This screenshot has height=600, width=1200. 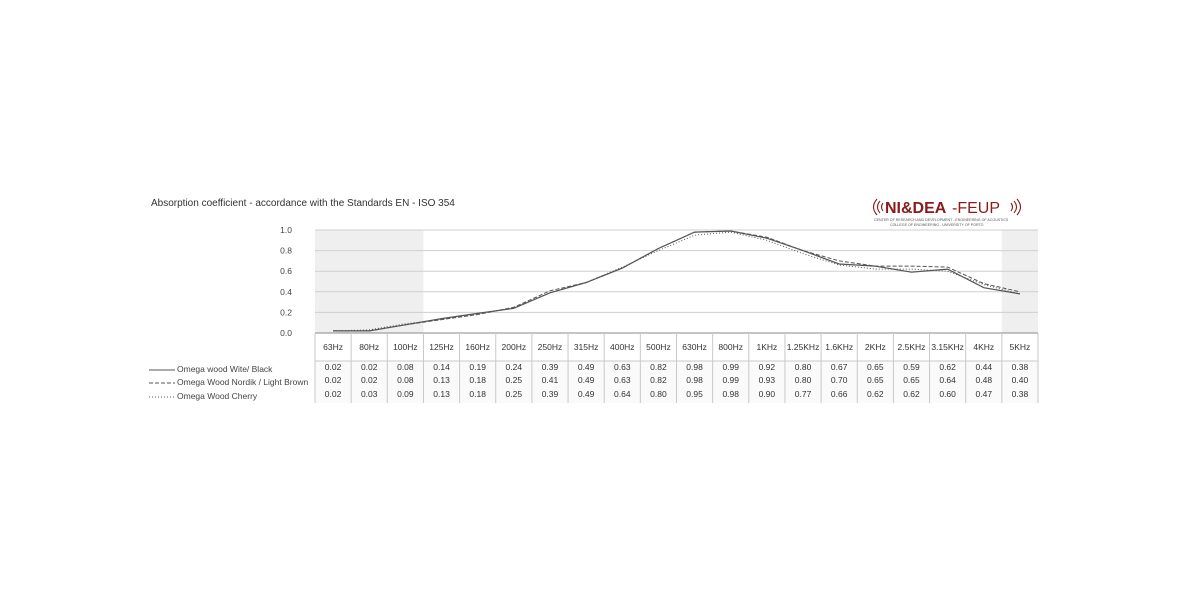 I want to click on data-label: 0.40, so click(x=1020, y=380).